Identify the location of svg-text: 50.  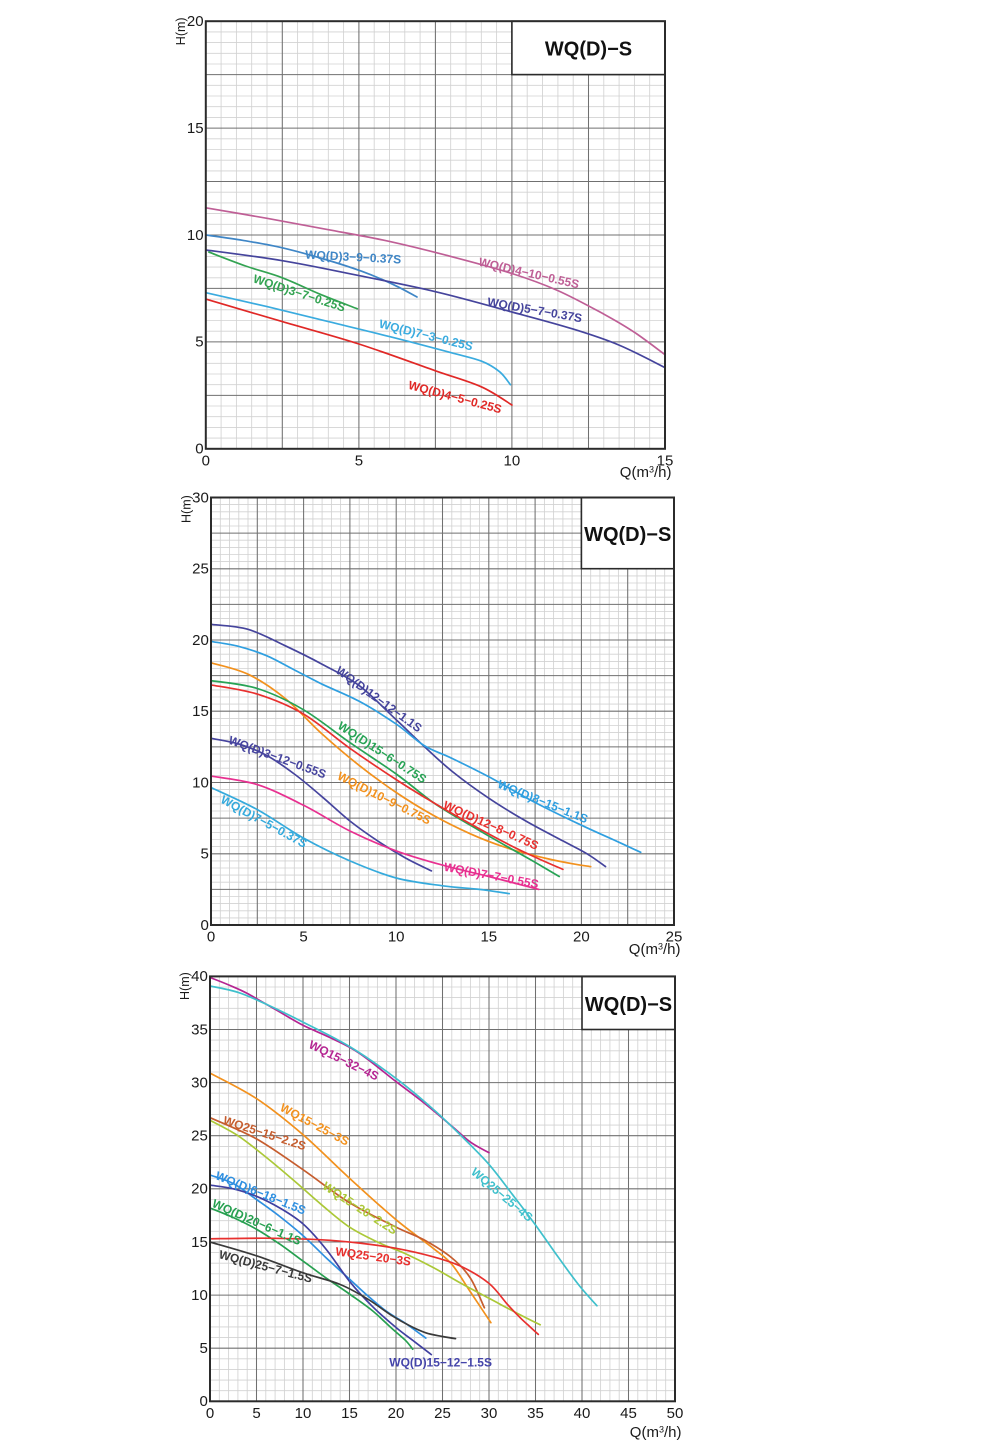
(675, 1413).